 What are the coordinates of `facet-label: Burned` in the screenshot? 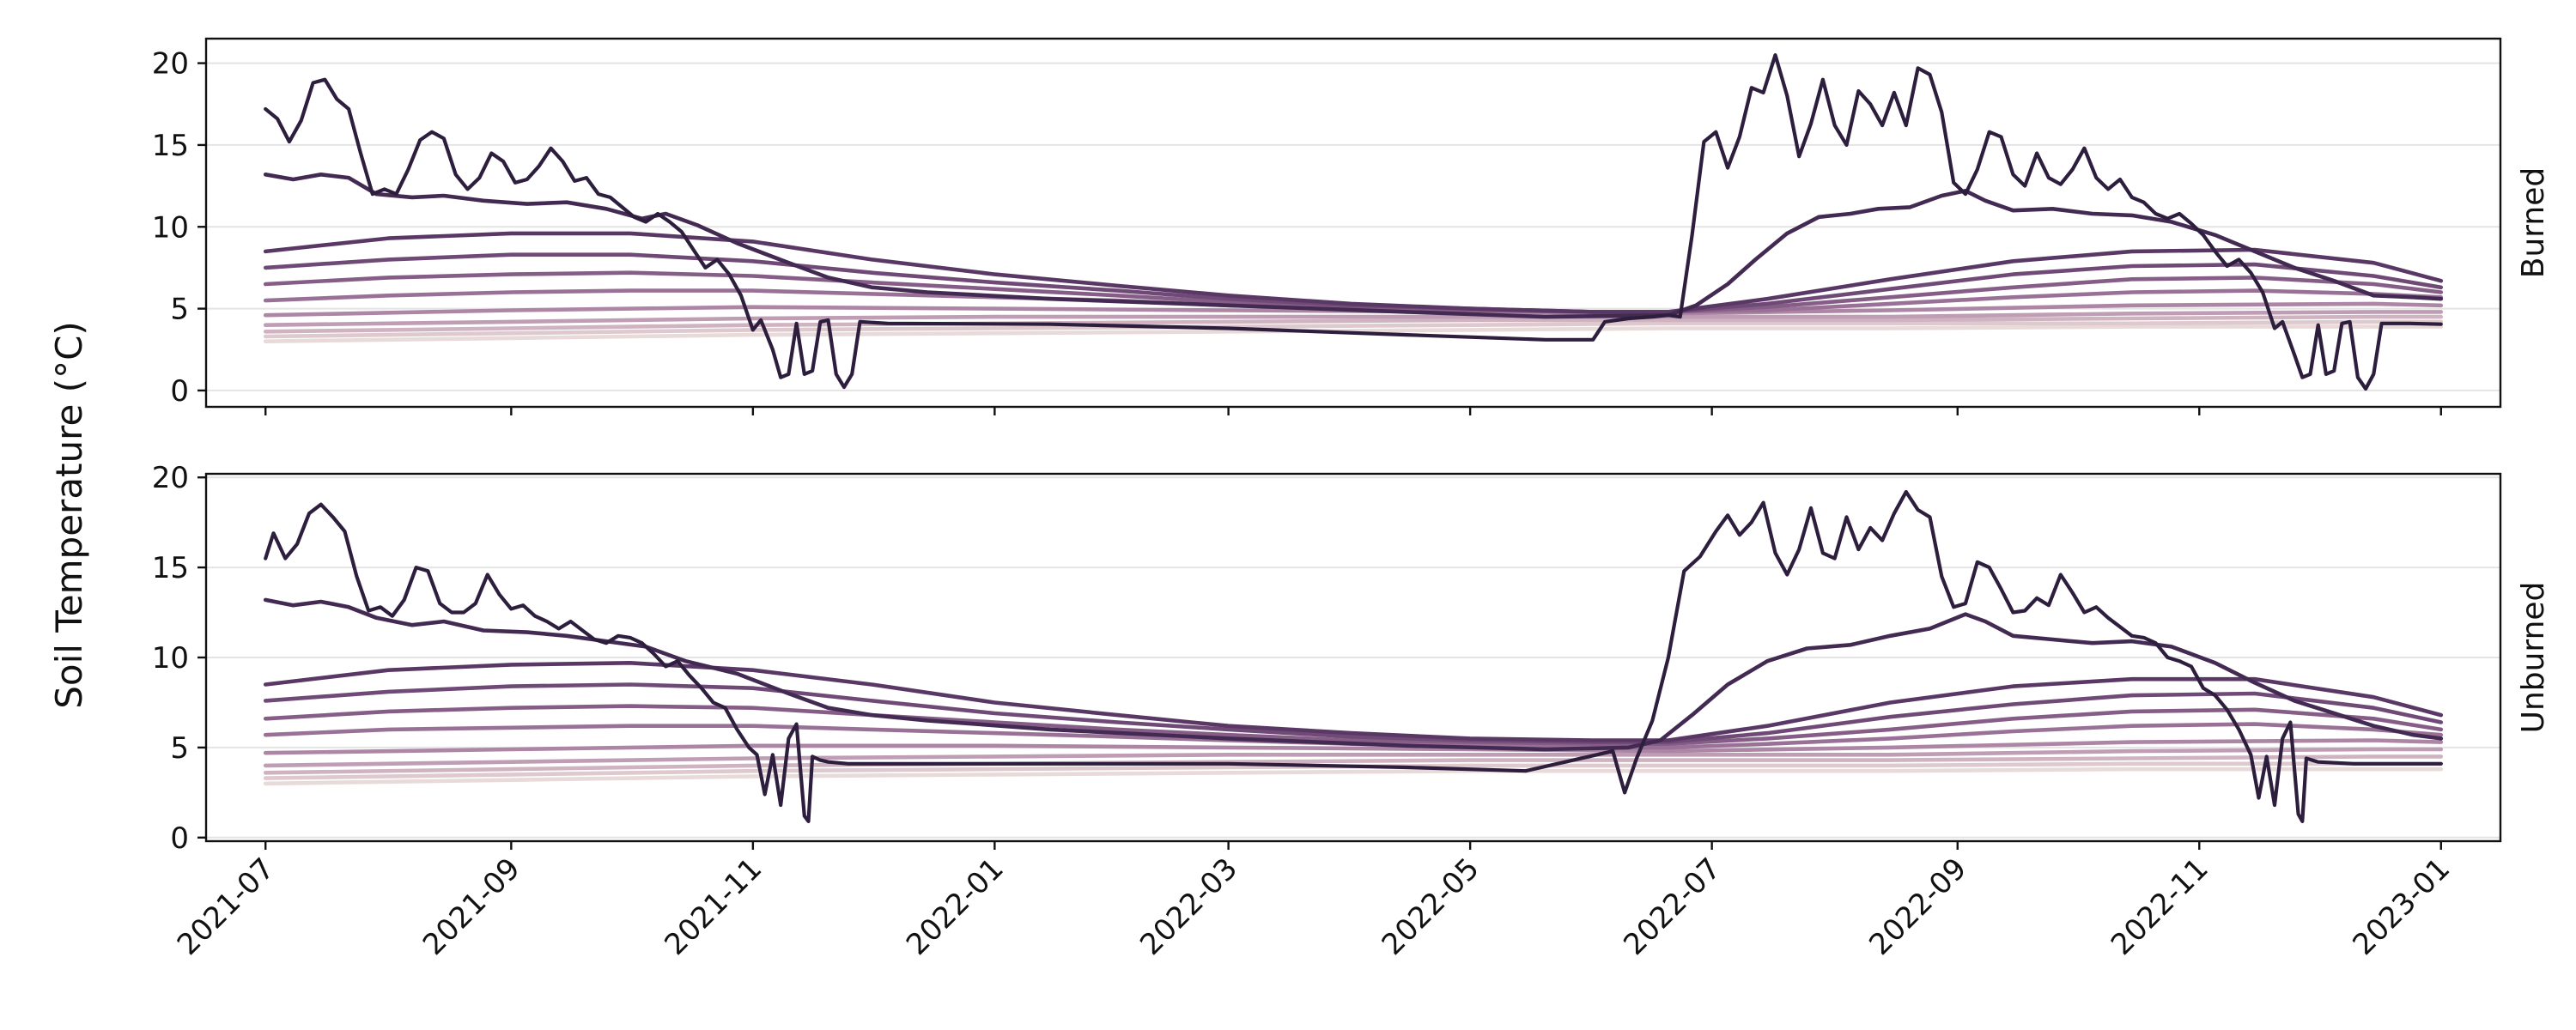 It's located at (2533, 223).